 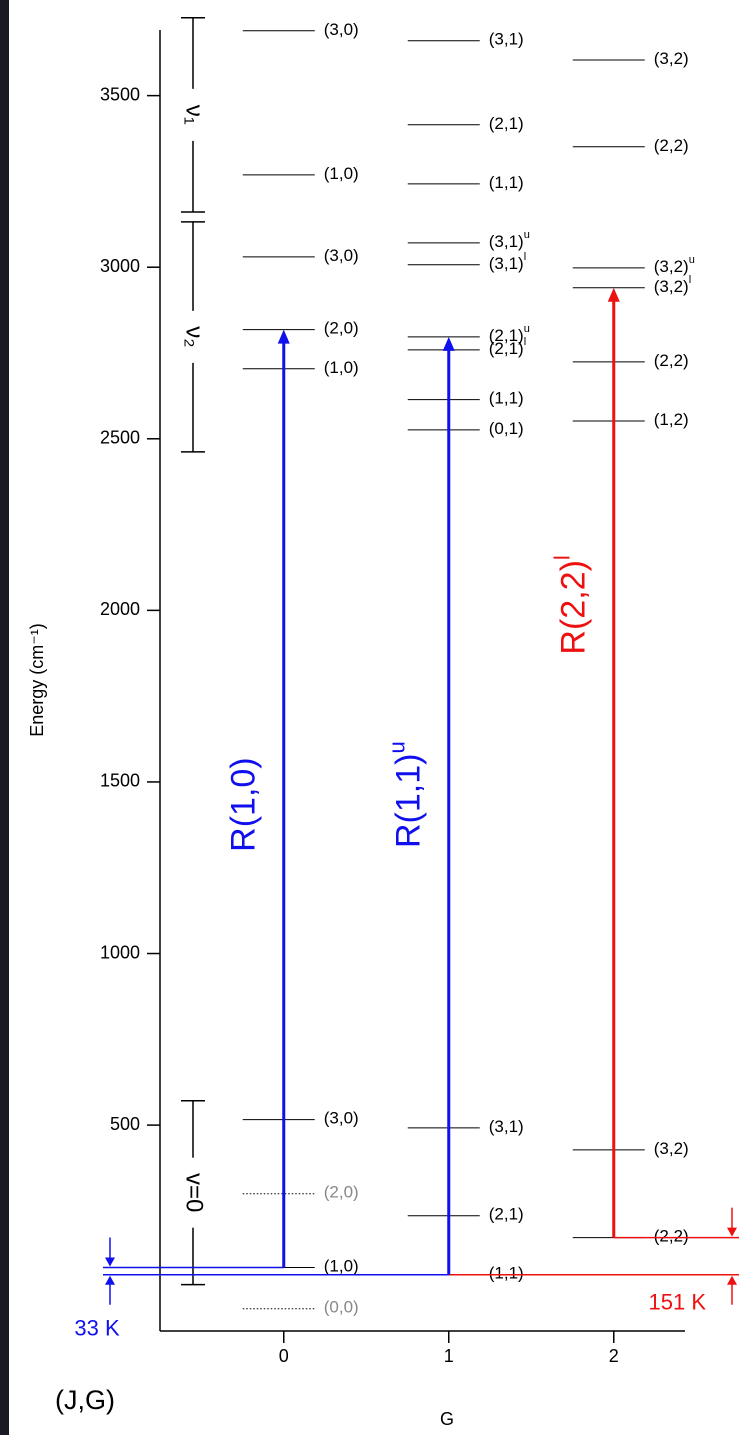 I want to click on y-tick-label: 3500, so click(x=120, y=94).